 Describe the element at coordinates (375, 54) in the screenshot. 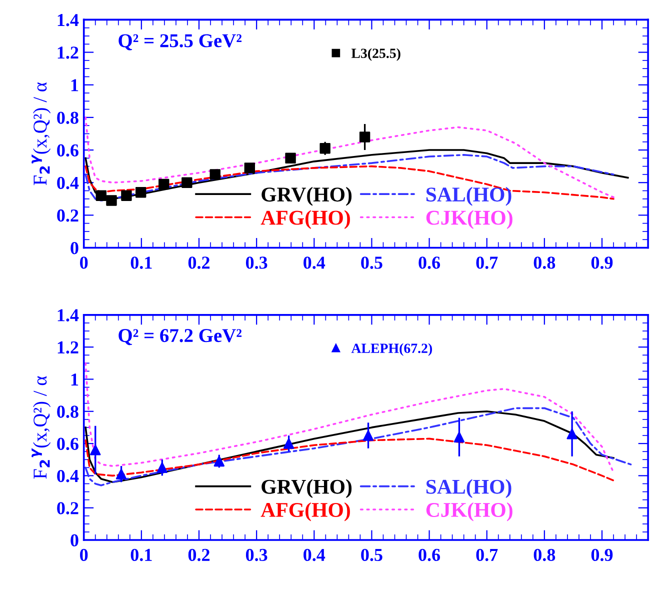

I see `legend-label: L3(25.5)` at that location.